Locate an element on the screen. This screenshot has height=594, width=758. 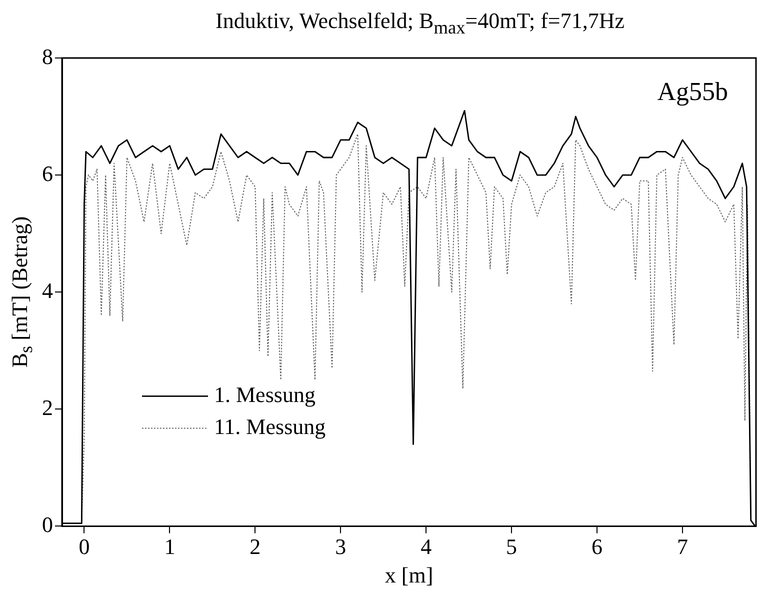
legend-label: 1. Messung is located at coordinates (265, 394).